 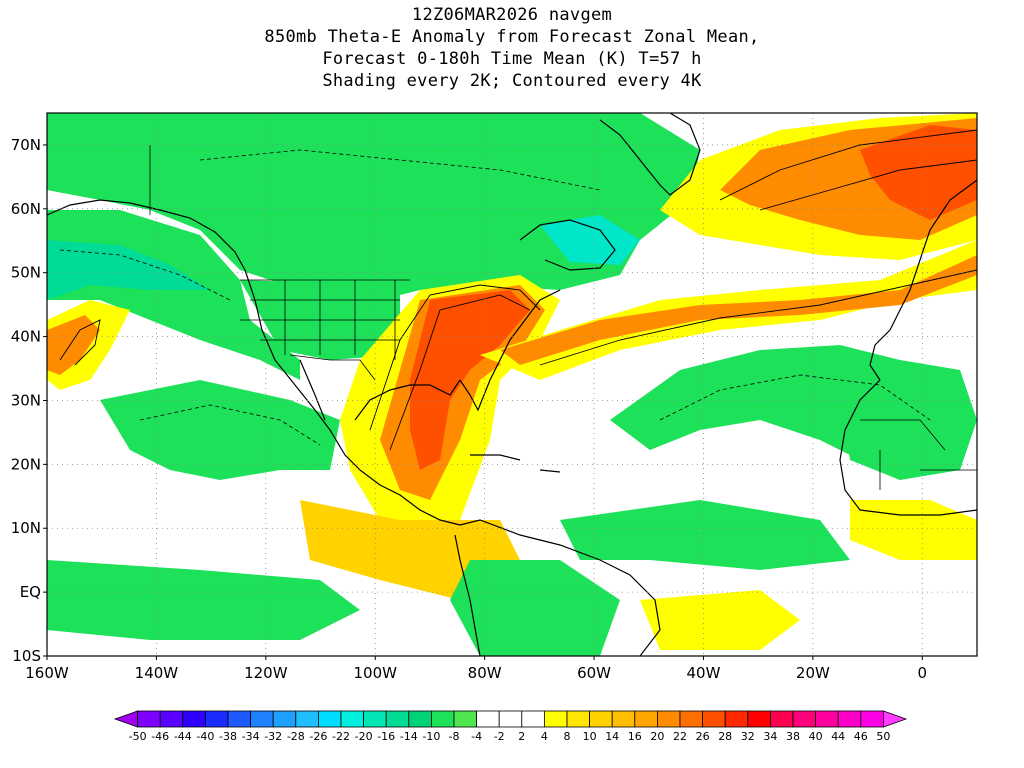 What do you see at coordinates (467, 595) in the screenshot?
I see `south-america-west-coast` at bounding box center [467, 595].